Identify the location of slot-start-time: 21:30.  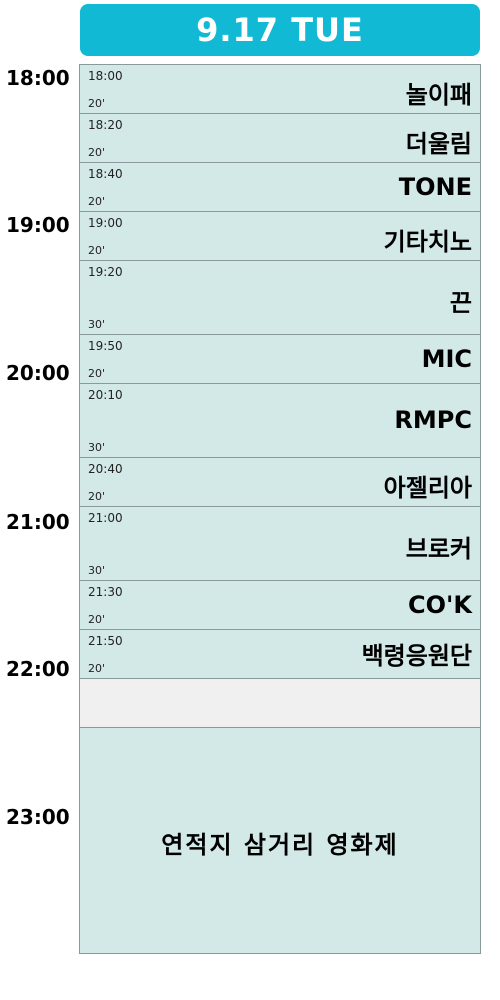
(105, 592).